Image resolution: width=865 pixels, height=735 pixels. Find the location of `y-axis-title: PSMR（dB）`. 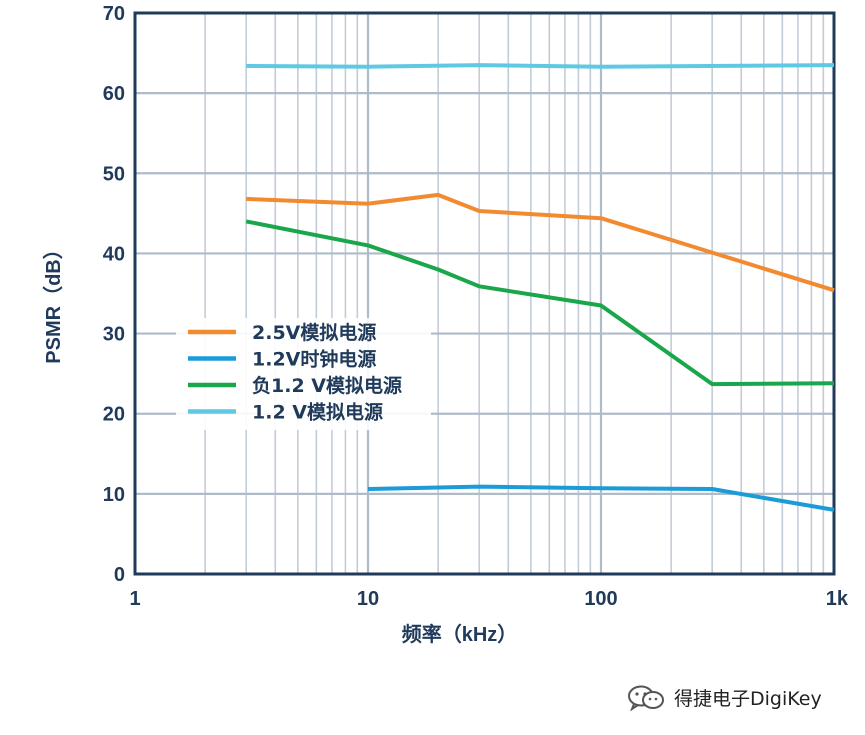

y-axis-title: PSMR（dB） is located at coordinates (53, 301).